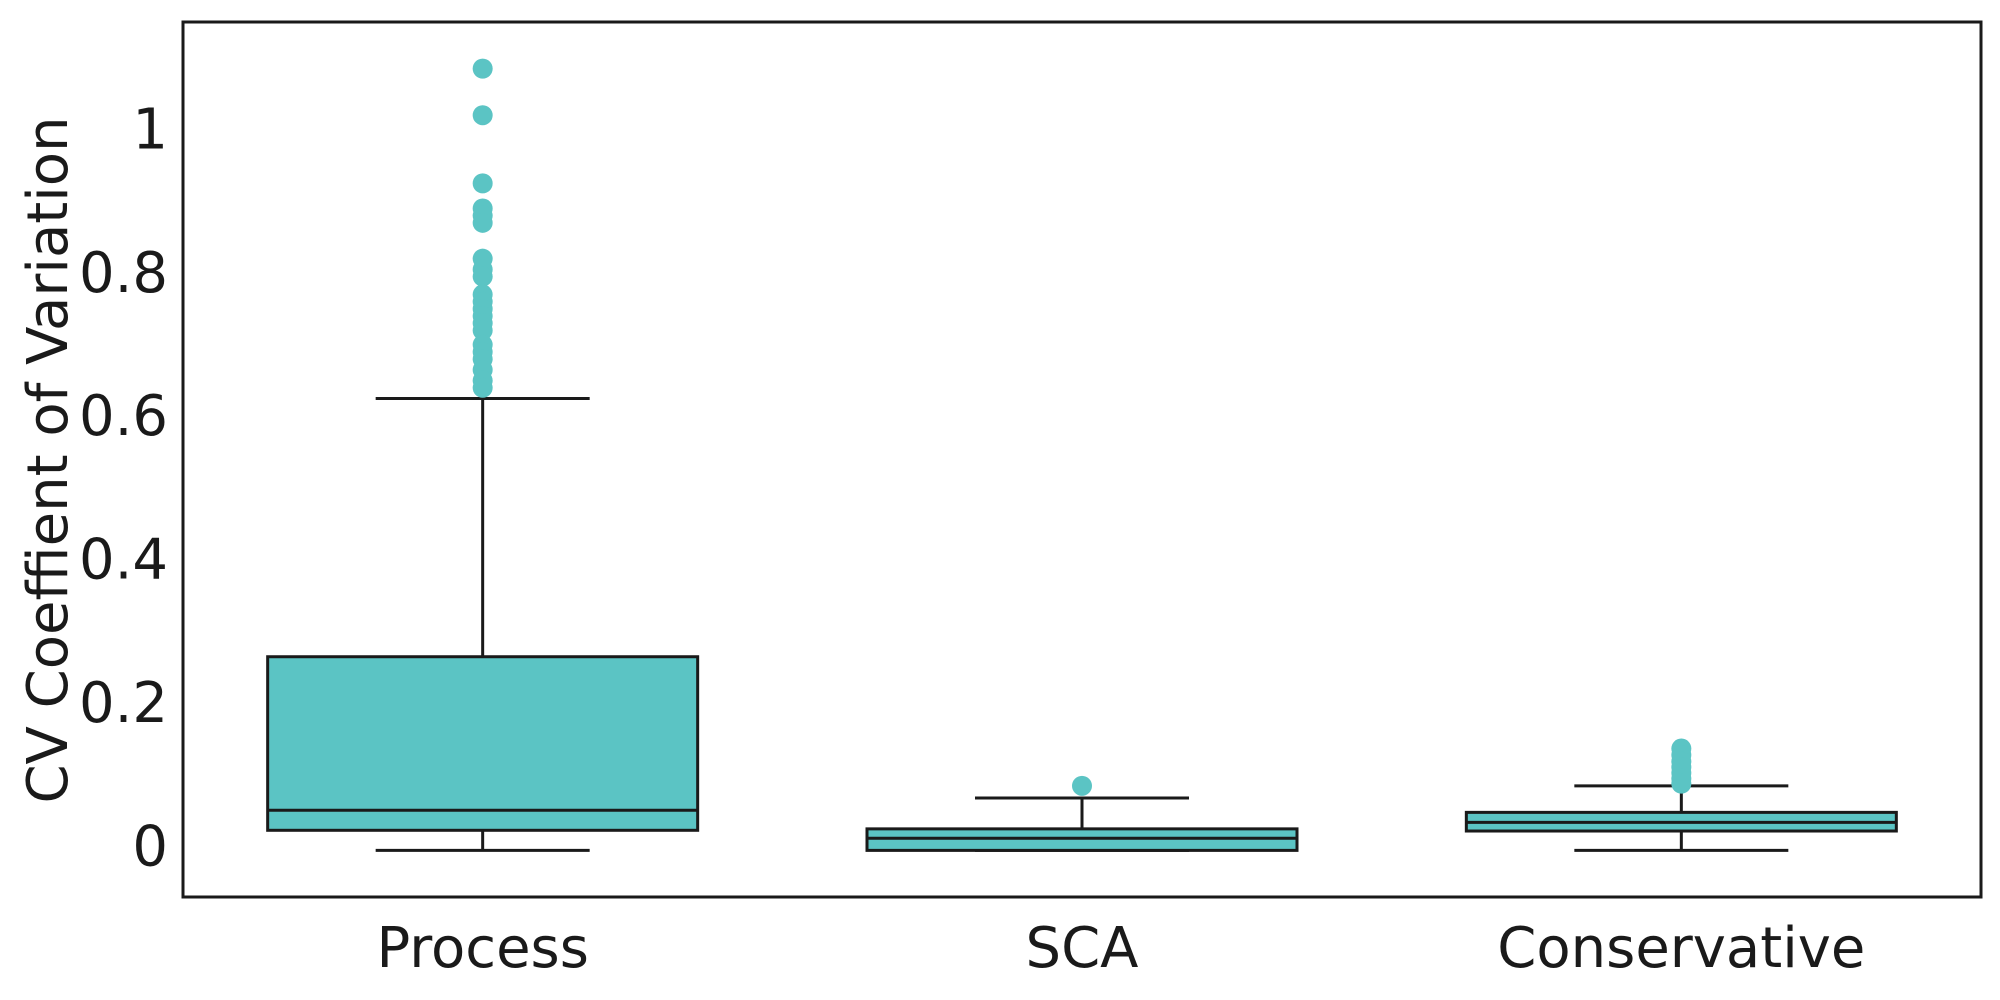 This screenshot has width=2000, height=1000. What do you see at coordinates (150, 847) in the screenshot?
I see `y-tick-label: 0` at bounding box center [150, 847].